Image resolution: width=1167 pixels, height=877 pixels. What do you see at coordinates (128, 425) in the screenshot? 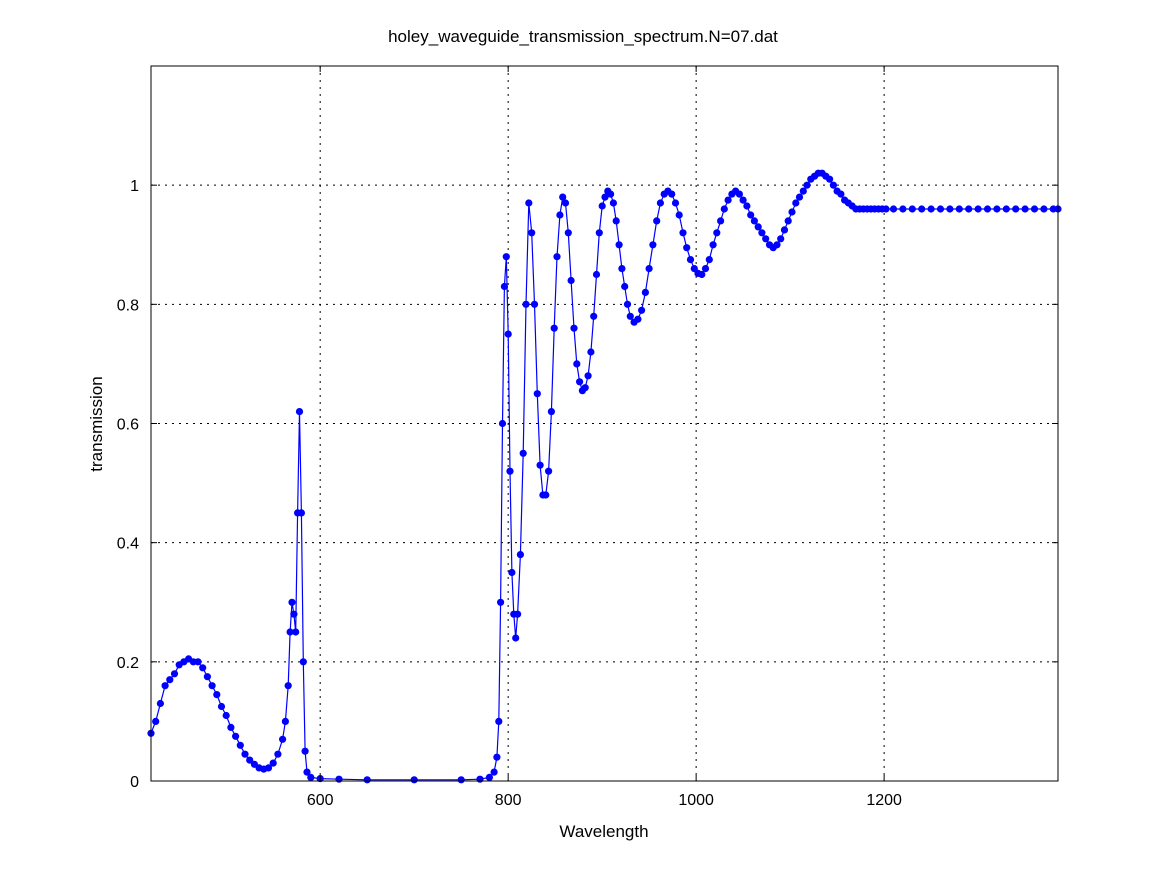
I see `y-tick-label: 0.6` at bounding box center [128, 425].